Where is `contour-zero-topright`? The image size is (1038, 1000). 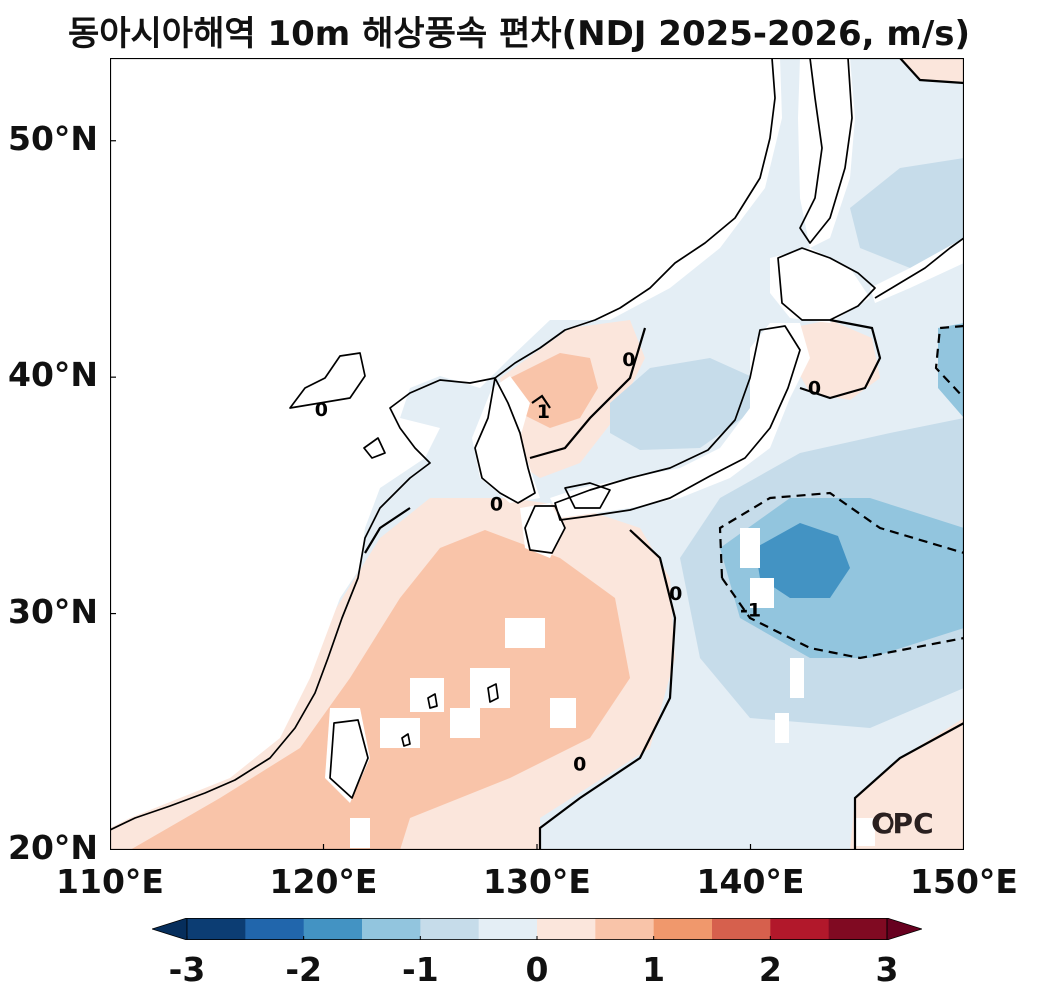 contour-zero-topright is located at coordinates (931, 71).